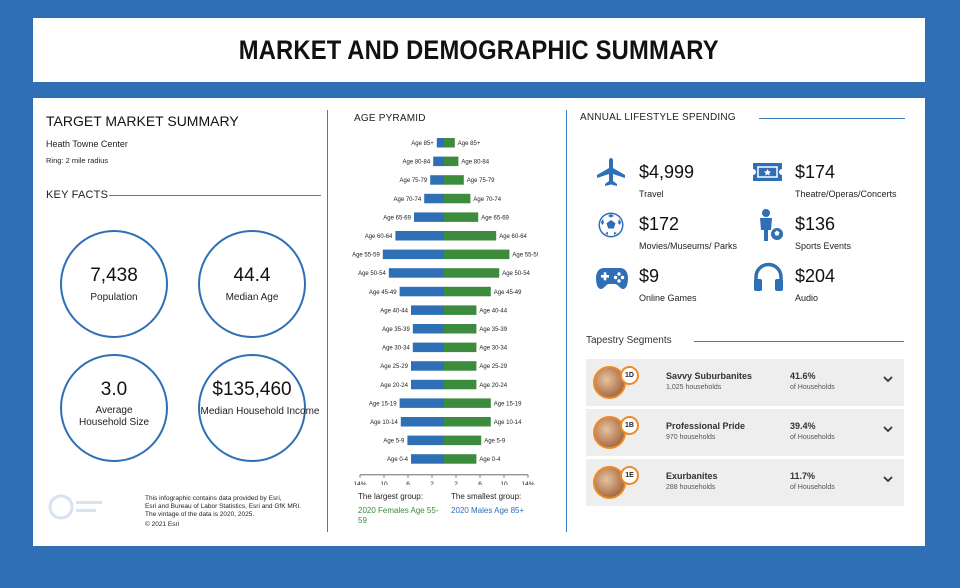  Describe the element at coordinates (493, 349) in the screenshot. I see `age-label-right: Age 30-34` at that location.